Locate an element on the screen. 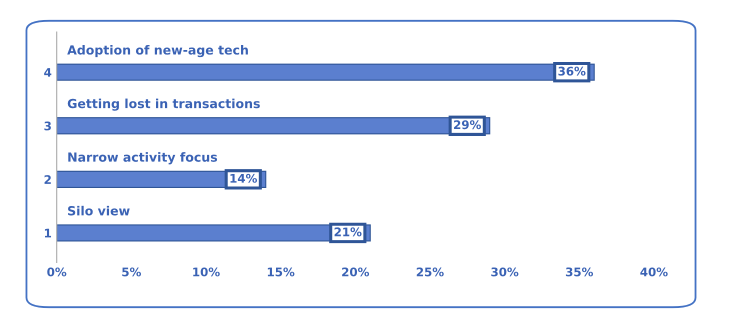 This screenshot has height=320, width=756. data-label: 21% is located at coordinates (348, 231).